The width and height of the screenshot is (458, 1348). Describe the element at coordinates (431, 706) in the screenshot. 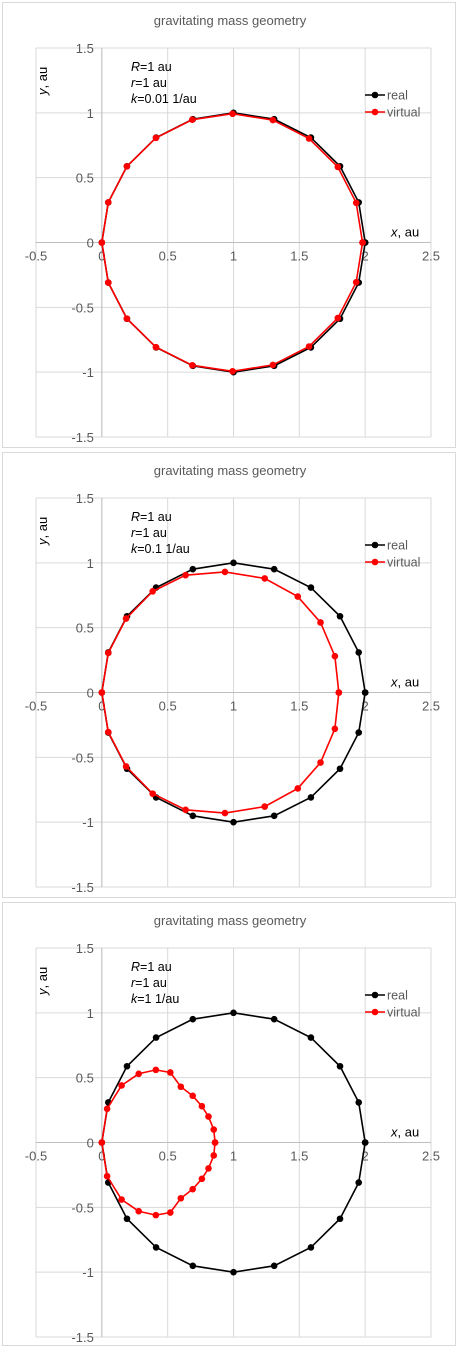

I see `x-tick-label: 2.5` at that location.